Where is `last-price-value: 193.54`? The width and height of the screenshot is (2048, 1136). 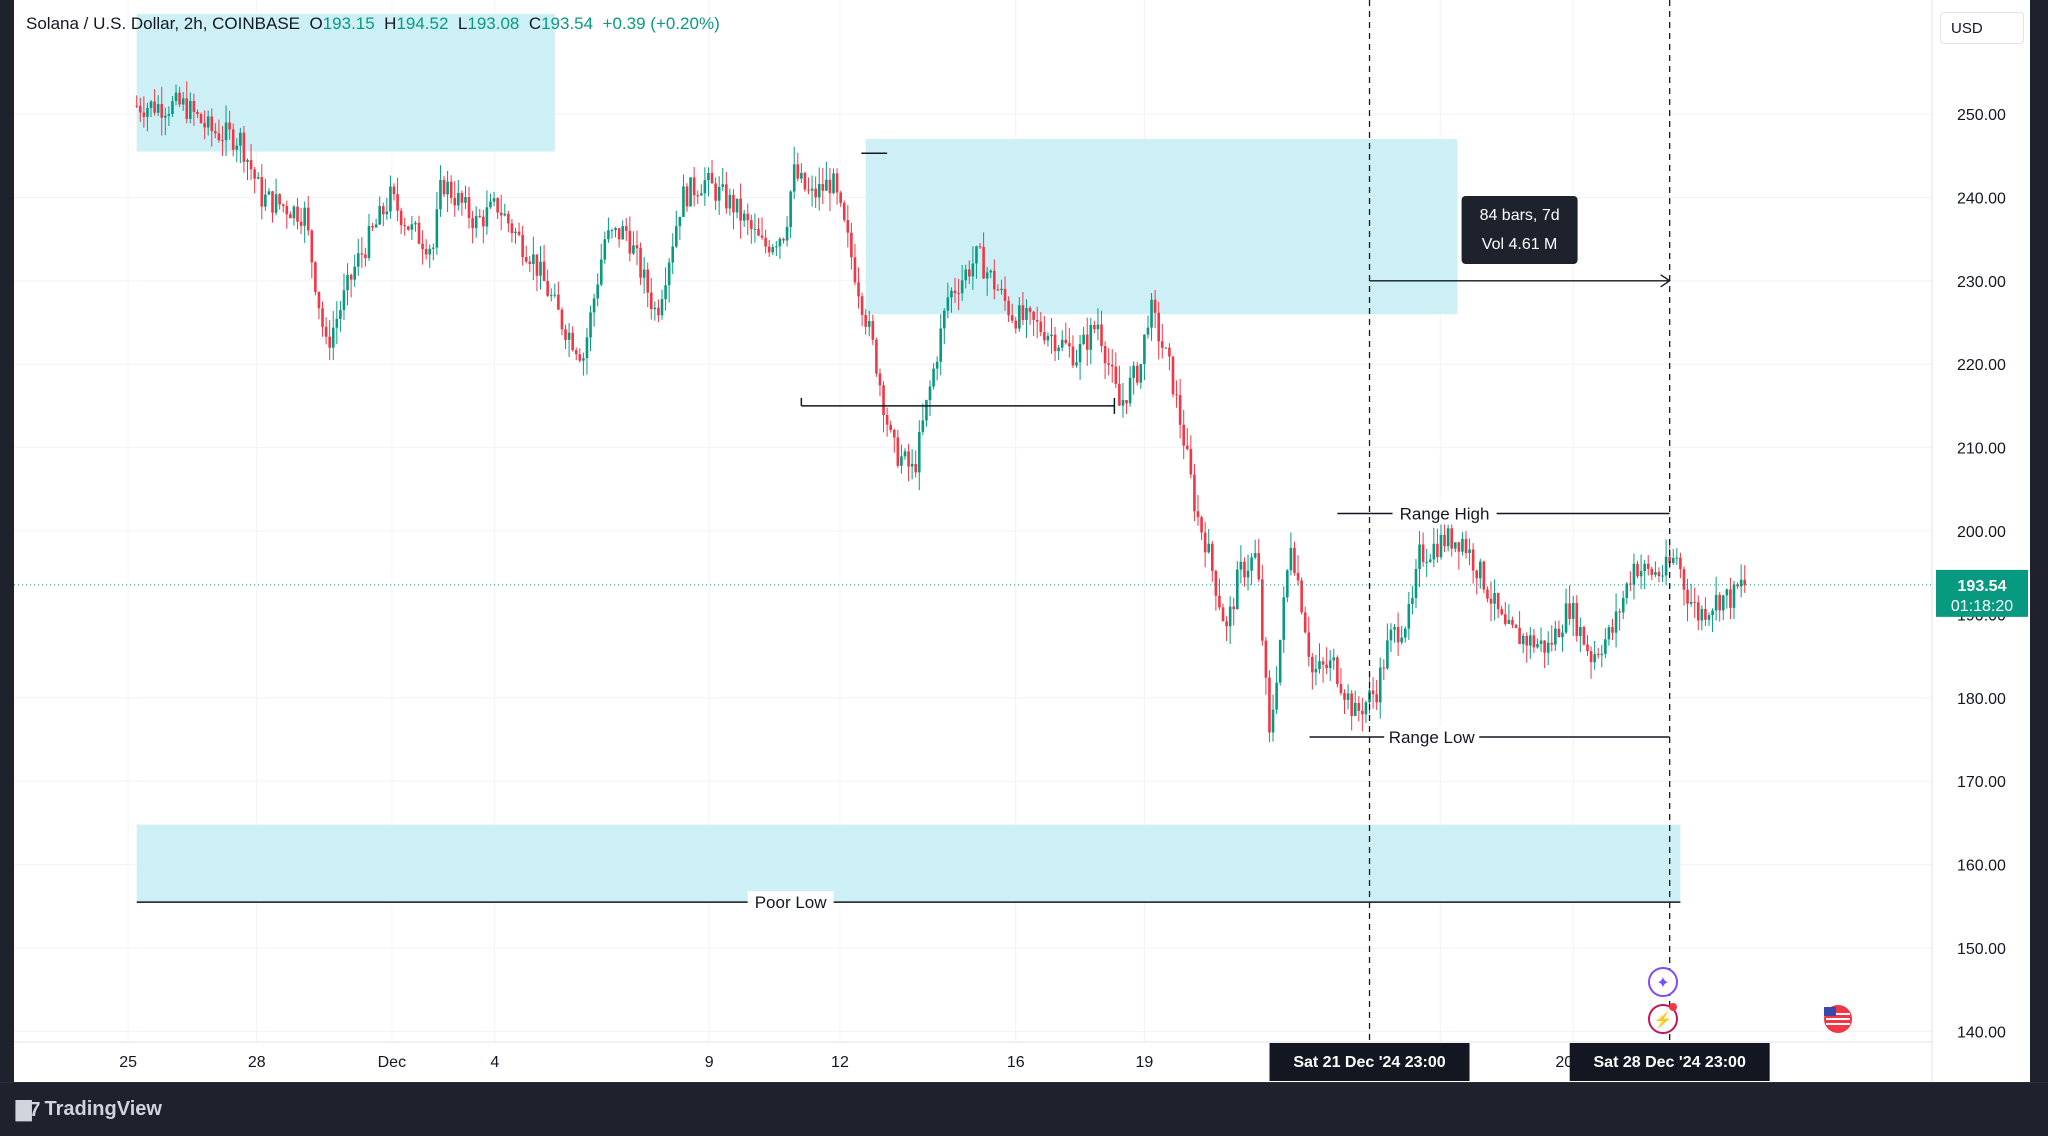
last-price-value: 193.54 is located at coordinates (1982, 586).